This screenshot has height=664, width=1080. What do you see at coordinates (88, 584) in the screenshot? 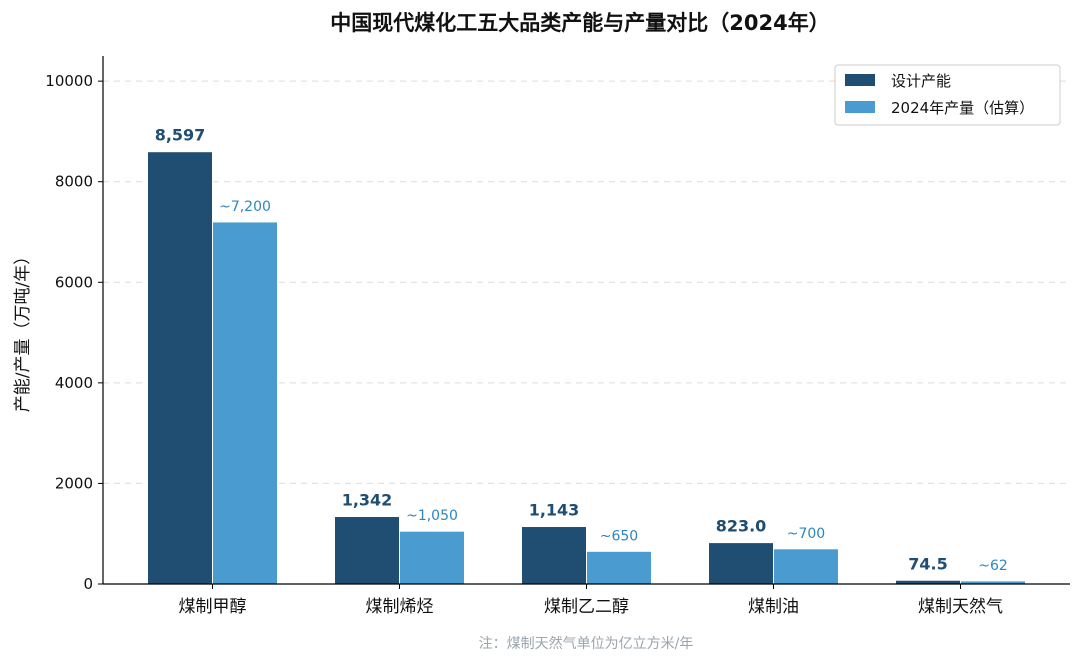
I see `y-tick-label: 0` at bounding box center [88, 584].